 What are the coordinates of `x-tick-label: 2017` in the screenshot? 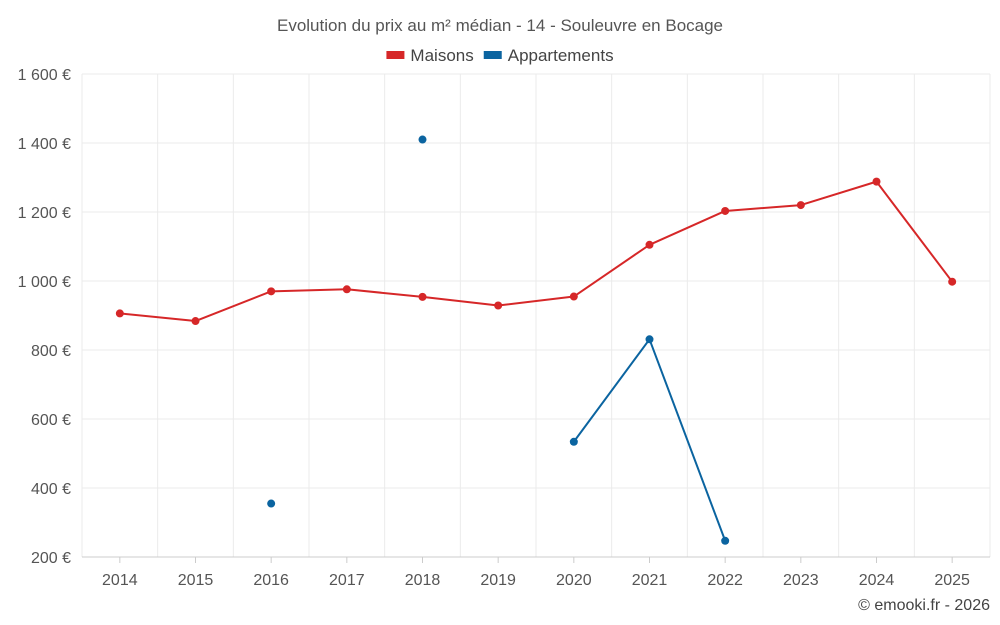 It's located at (347, 580).